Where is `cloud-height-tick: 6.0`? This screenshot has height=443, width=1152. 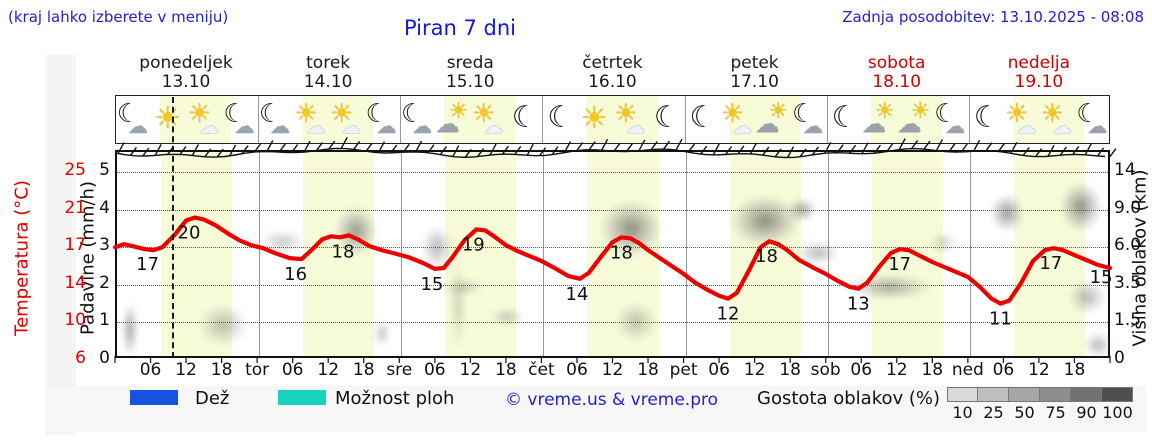
cloud-height-tick: 6.0 is located at coordinates (1128, 245).